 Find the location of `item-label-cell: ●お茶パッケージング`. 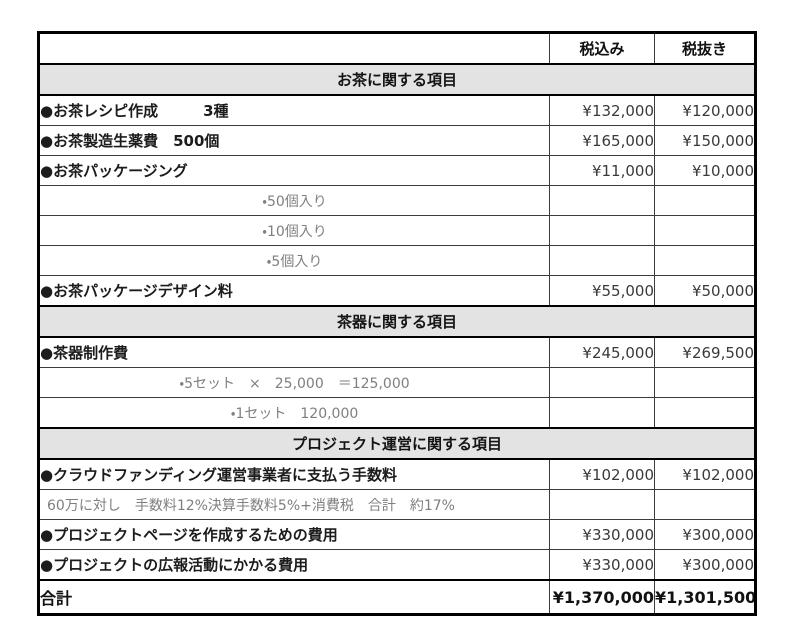

item-label-cell: ●お茶パッケージング is located at coordinates (294, 170).